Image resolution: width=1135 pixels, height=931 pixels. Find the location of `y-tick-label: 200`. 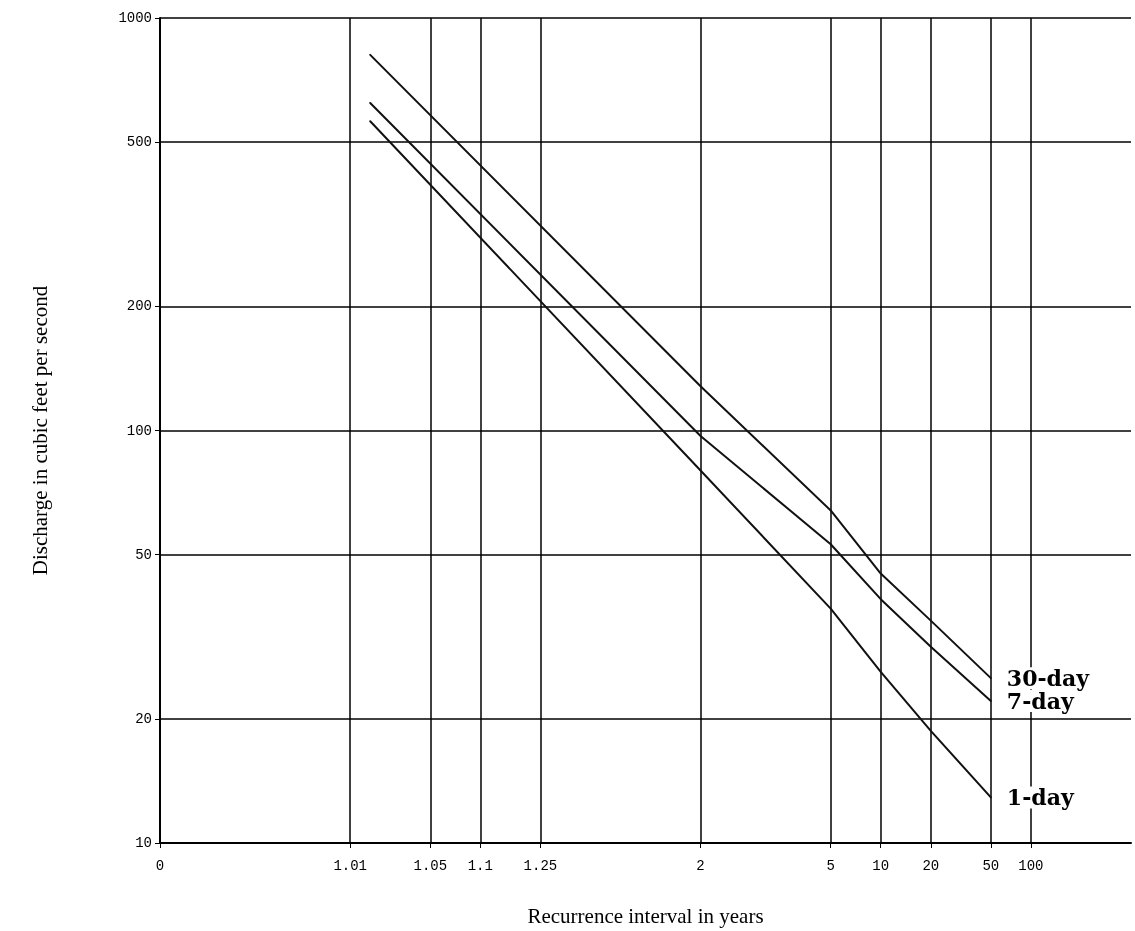

y-tick-label: 200 is located at coordinates (139, 306).